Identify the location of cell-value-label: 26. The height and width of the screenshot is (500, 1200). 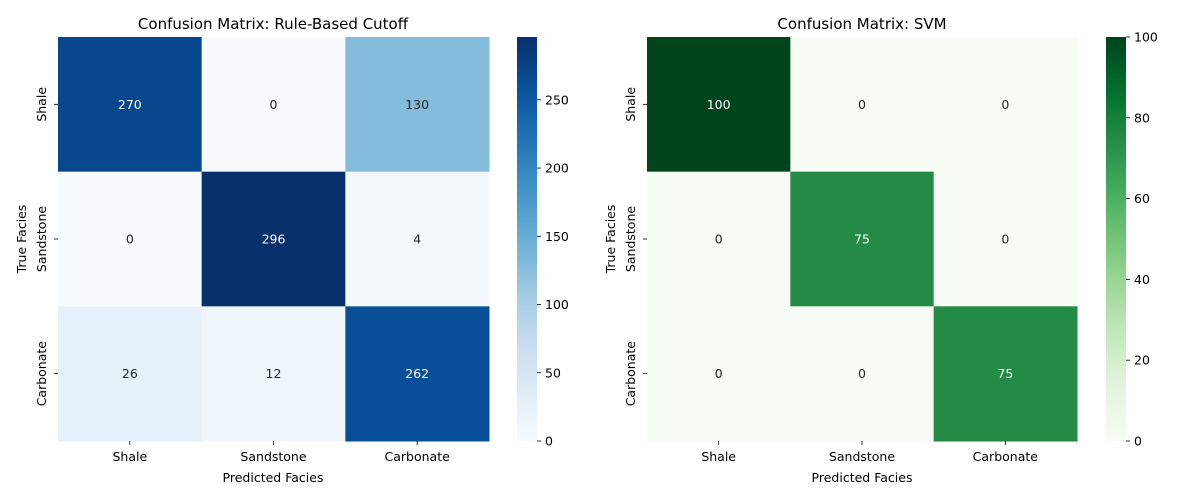
(130, 373).